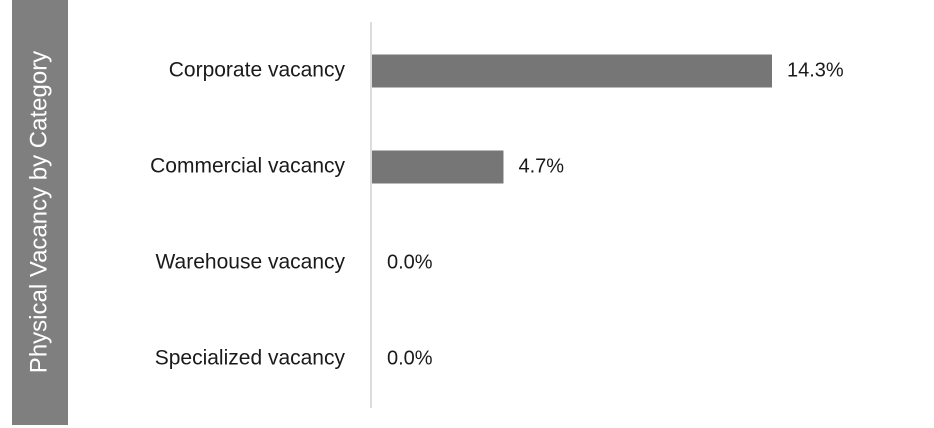 This screenshot has width=934, height=428. Describe the element at coordinates (247, 166) in the screenshot. I see `category-label: Commercial vacancy` at that location.